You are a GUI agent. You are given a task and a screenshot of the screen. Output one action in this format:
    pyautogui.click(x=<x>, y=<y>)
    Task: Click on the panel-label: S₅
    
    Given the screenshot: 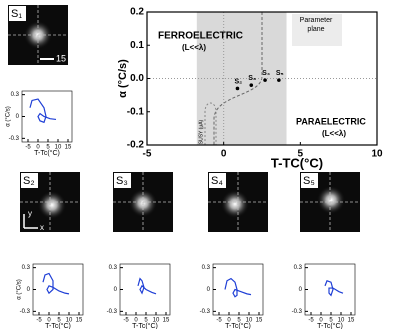 What is the action you would take?
    pyautogui.click(x=309, y=181)
    